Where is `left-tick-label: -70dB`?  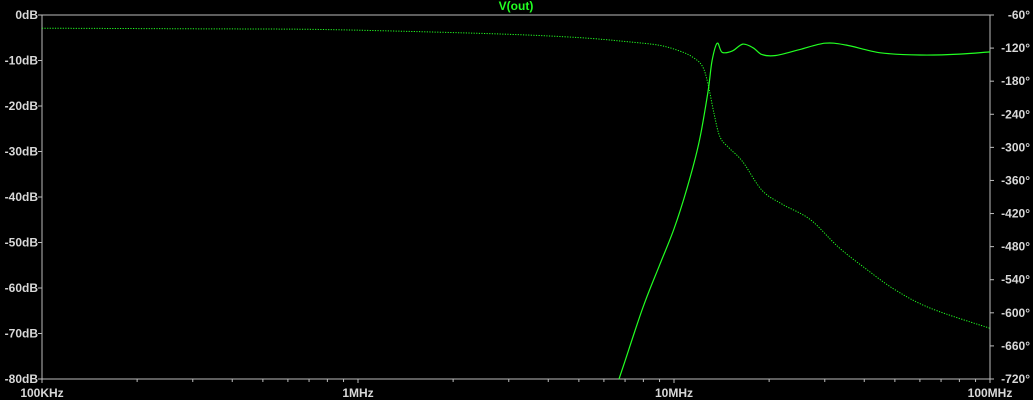
left-tick-label: -70dB is located at coordinates (22, 334).